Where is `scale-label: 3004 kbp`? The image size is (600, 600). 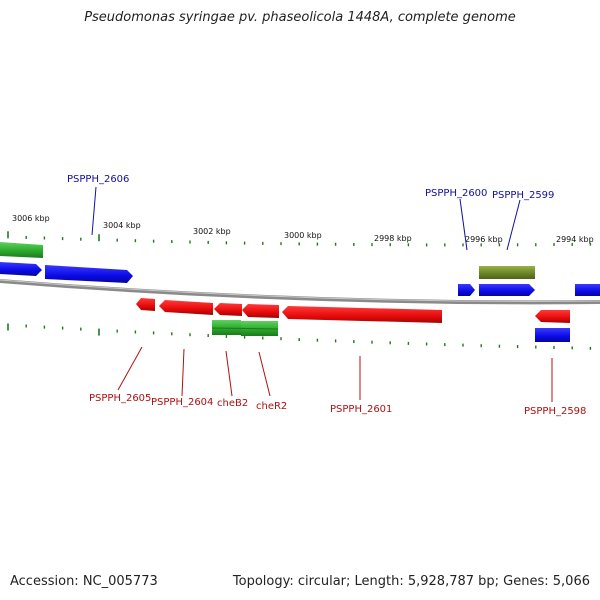
scale-label: 3004 kbp is located at coordinates (122, 225).